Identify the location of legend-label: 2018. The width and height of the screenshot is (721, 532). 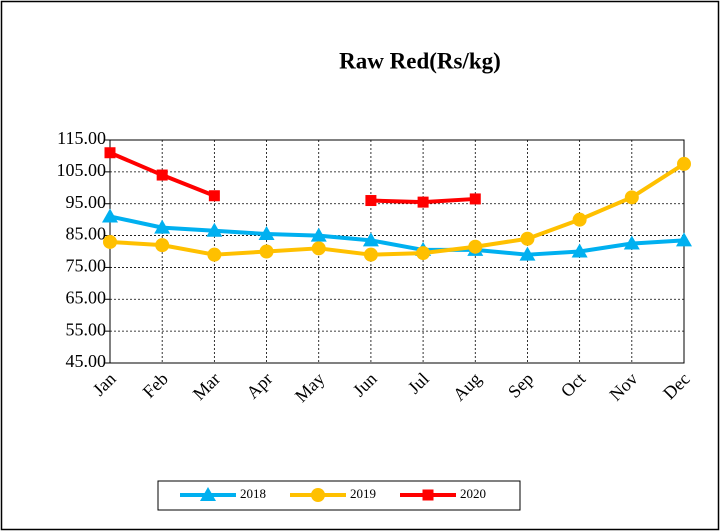
(253, 493).